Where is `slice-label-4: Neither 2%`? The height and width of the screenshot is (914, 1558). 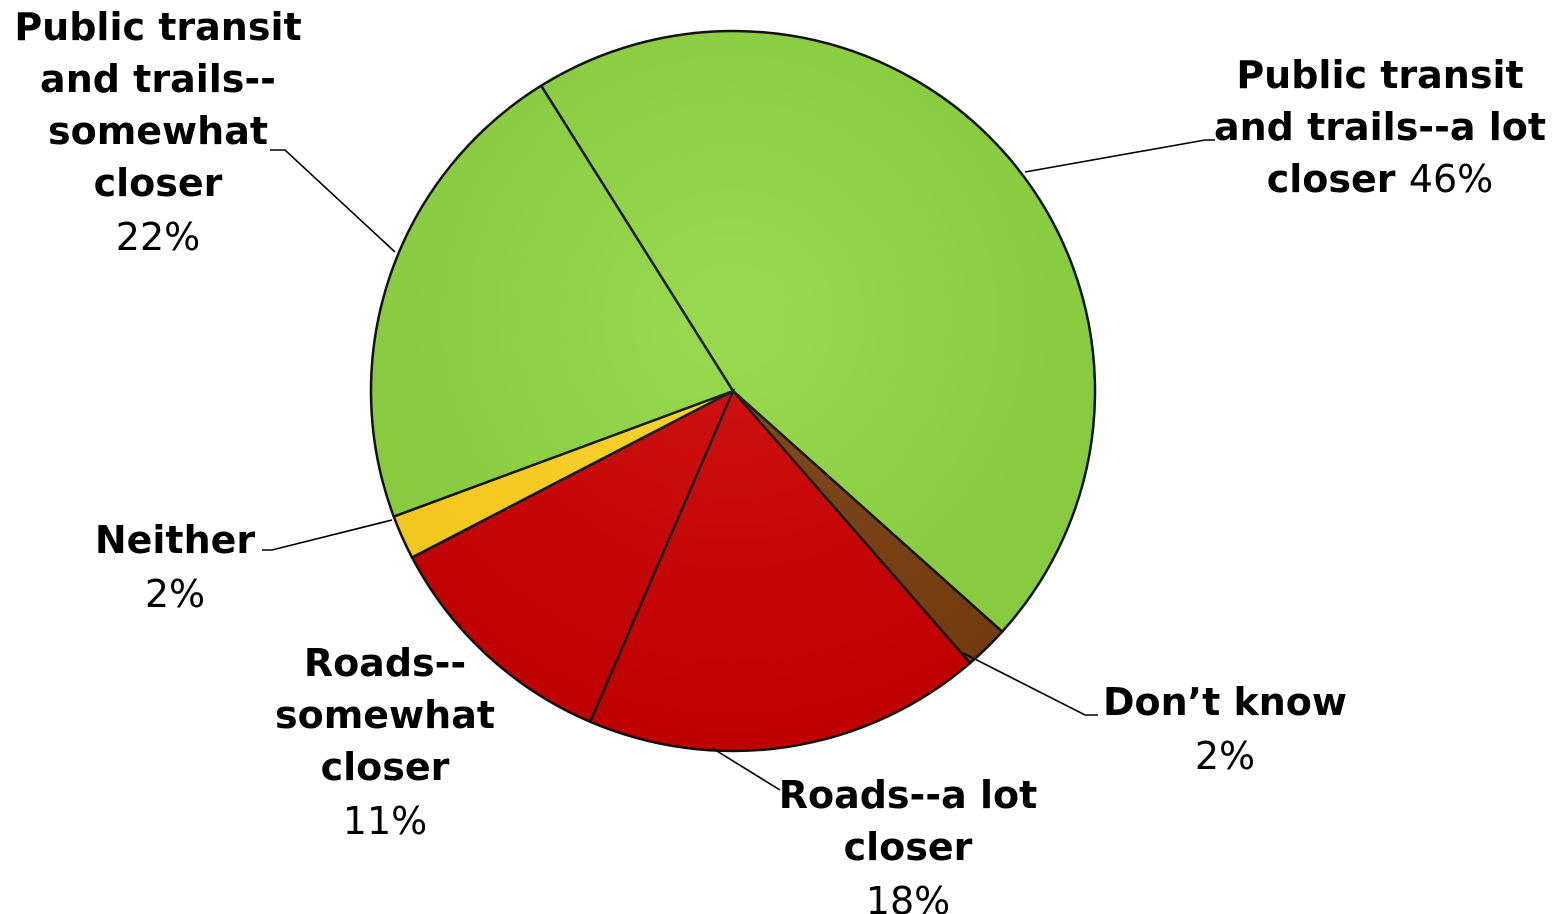 slice-label-4: Neither 2% is located at coordinates (175, 567).